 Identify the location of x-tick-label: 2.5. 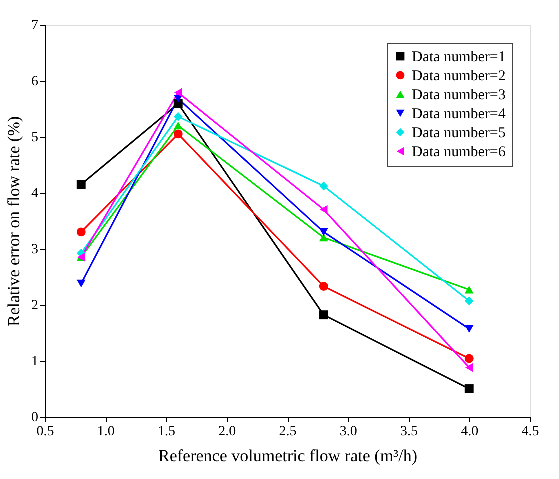
(288, 432).